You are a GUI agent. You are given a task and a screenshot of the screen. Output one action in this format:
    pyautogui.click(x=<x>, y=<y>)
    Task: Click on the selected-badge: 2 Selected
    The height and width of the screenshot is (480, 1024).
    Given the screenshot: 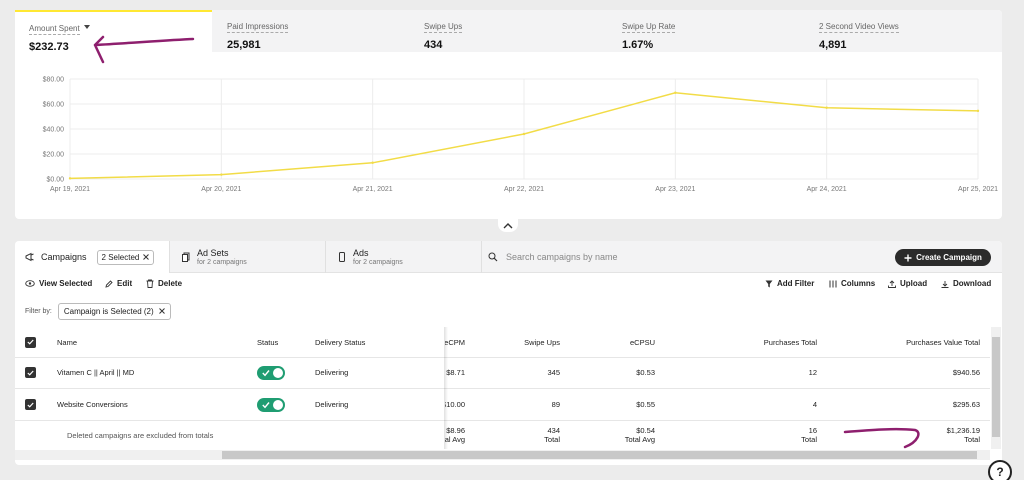 What is the action you would take?
    pyautogui.click(x=125, y=257)
    